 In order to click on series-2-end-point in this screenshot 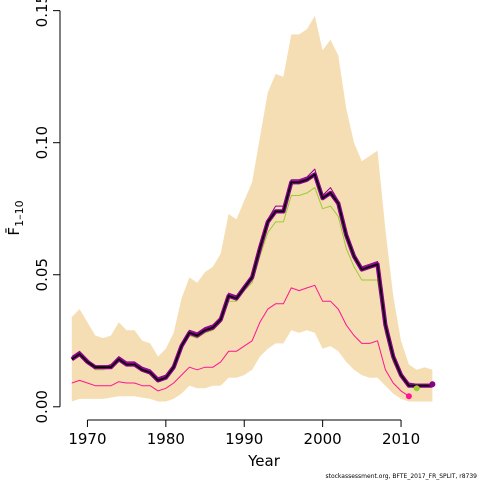, I will do `click(432, 384)`.